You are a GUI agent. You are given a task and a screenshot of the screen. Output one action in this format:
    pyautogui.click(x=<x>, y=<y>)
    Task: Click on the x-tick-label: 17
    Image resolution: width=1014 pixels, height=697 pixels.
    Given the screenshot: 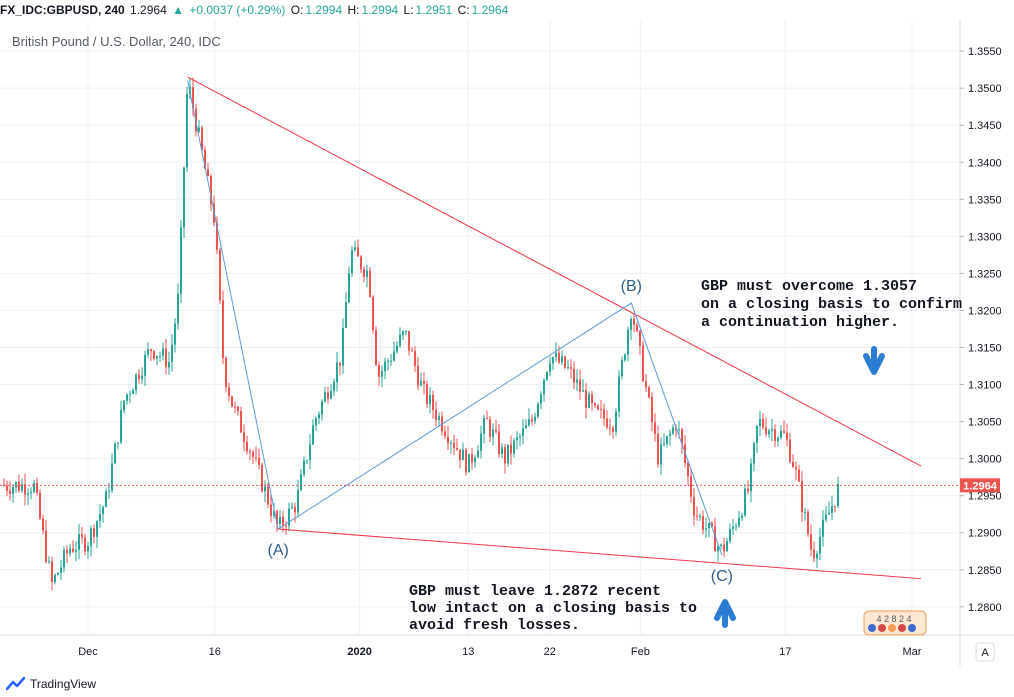 What is the action you would take?
    pyautogui.click(x=785, y=652)
    